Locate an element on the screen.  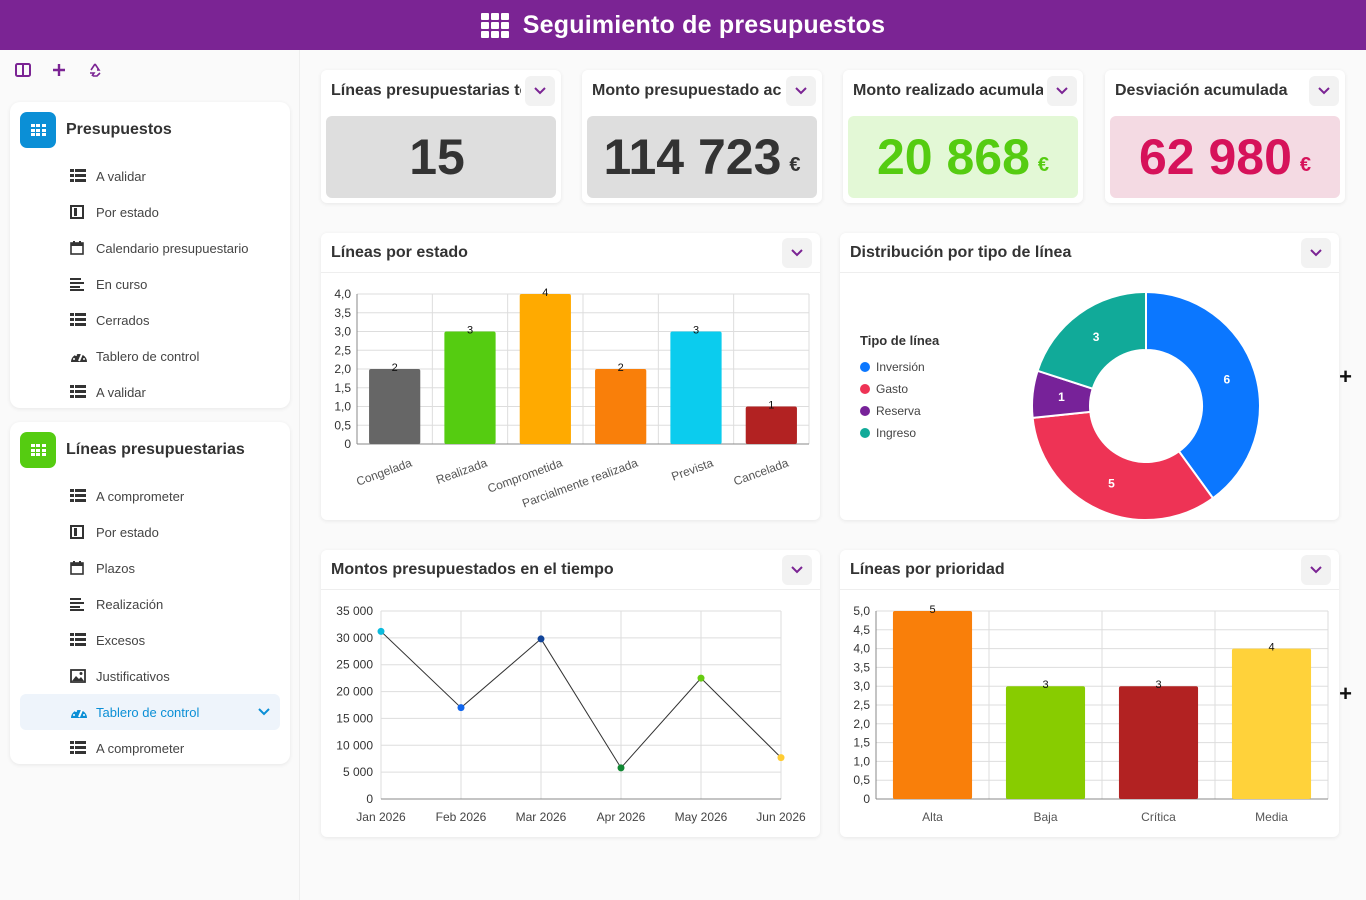
kpi-title: Monto presupuestado ac is located at coordinates (687, 90).